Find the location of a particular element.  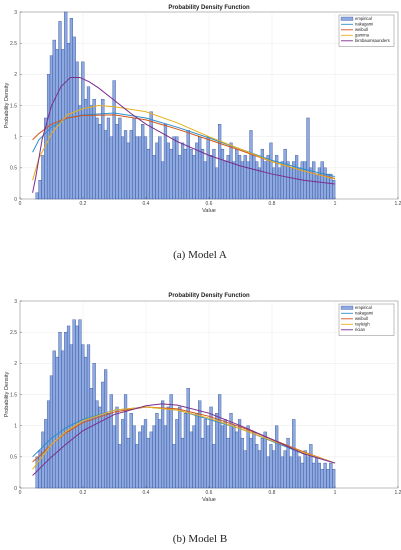

y-tick-label: 2.5 is located at coordinates (13, 333).